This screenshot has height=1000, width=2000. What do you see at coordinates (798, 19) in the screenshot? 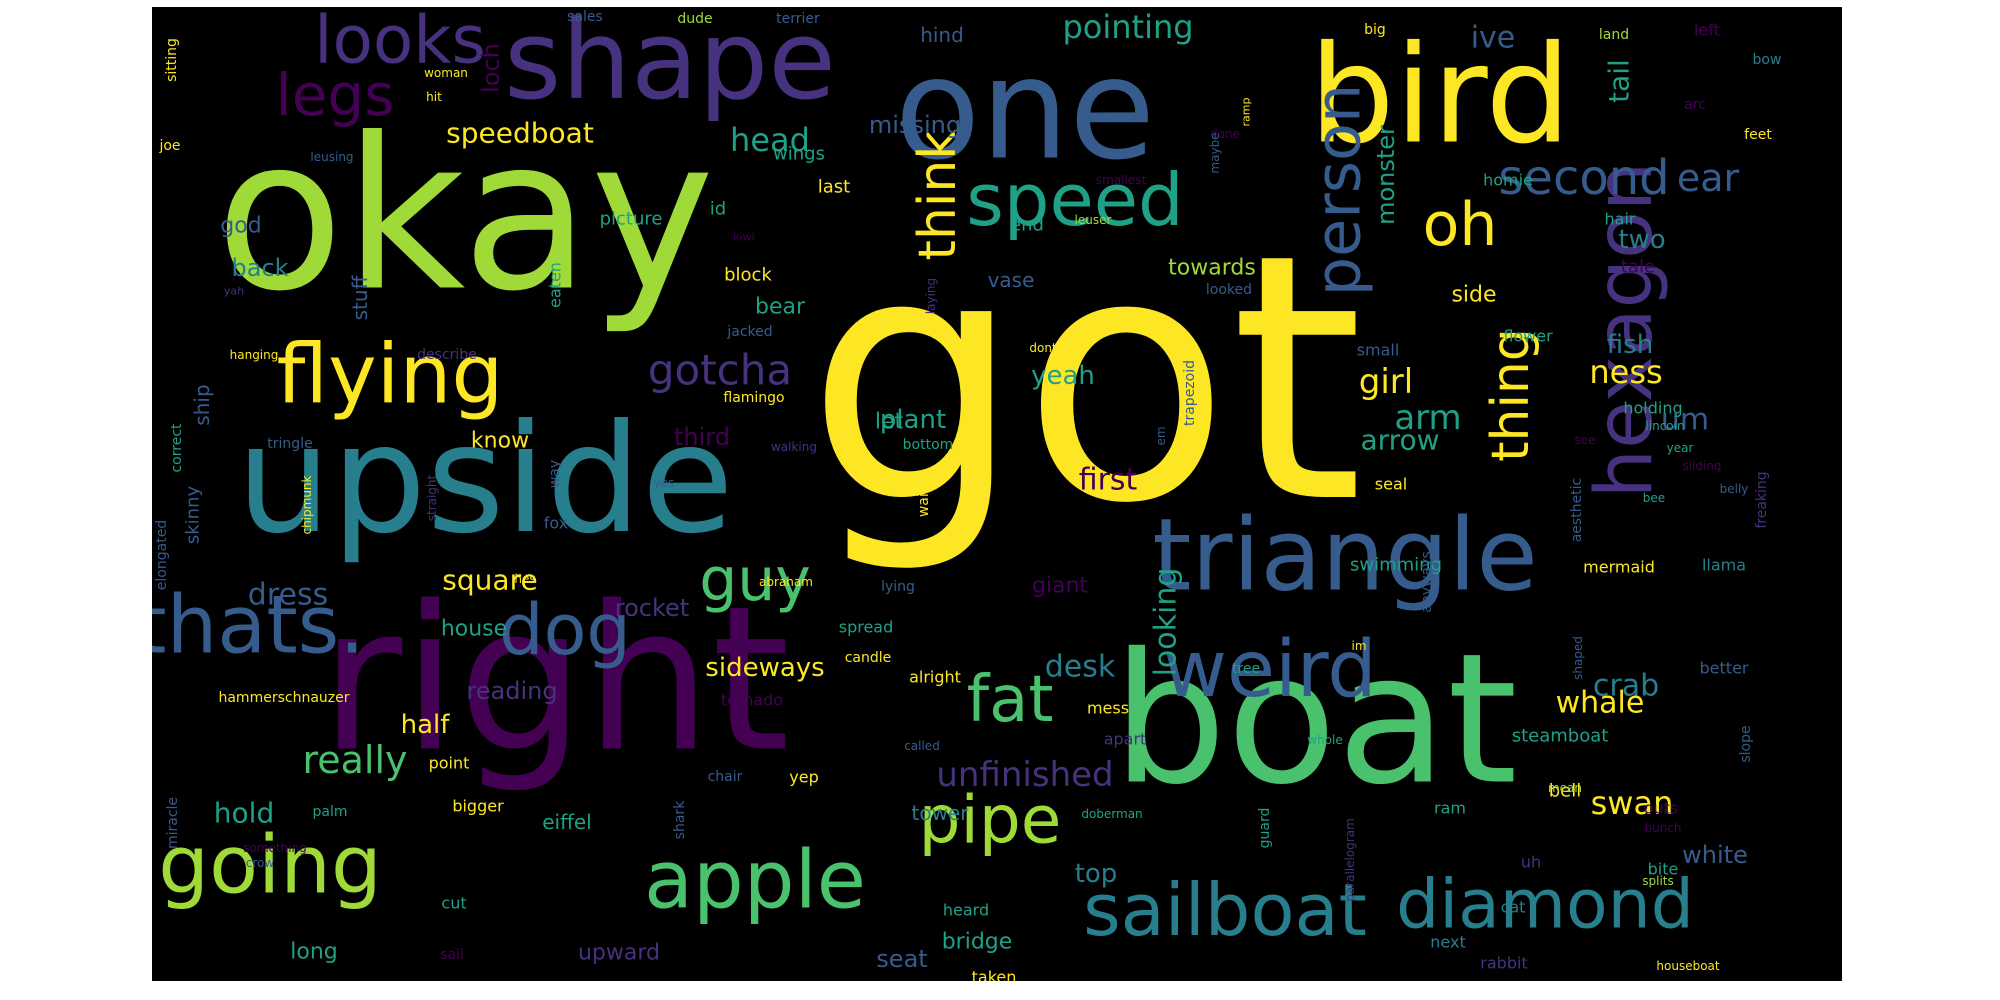
I see `word-terrier: terrier` at bounding box center [798, 19].